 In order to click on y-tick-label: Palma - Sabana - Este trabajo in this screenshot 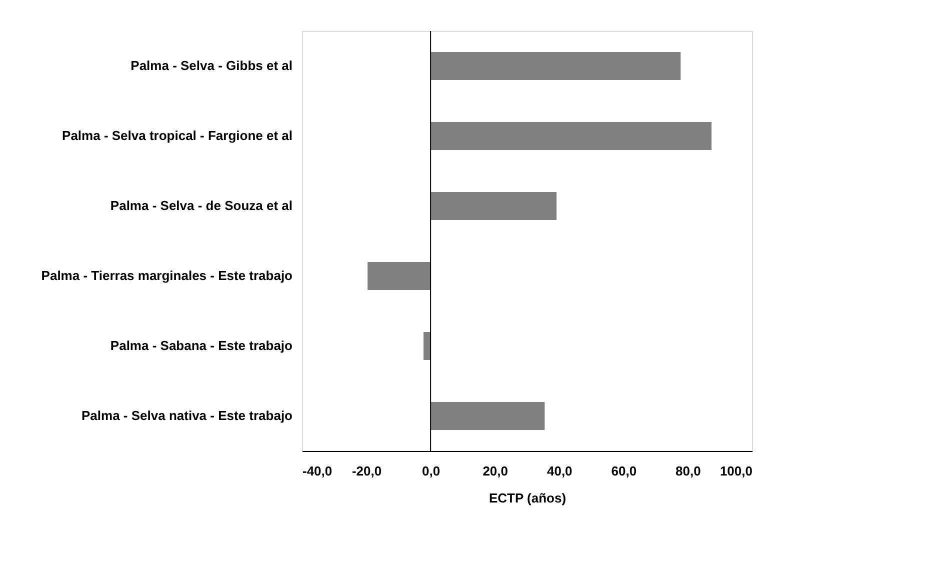, I will do `click(201, 345)`.